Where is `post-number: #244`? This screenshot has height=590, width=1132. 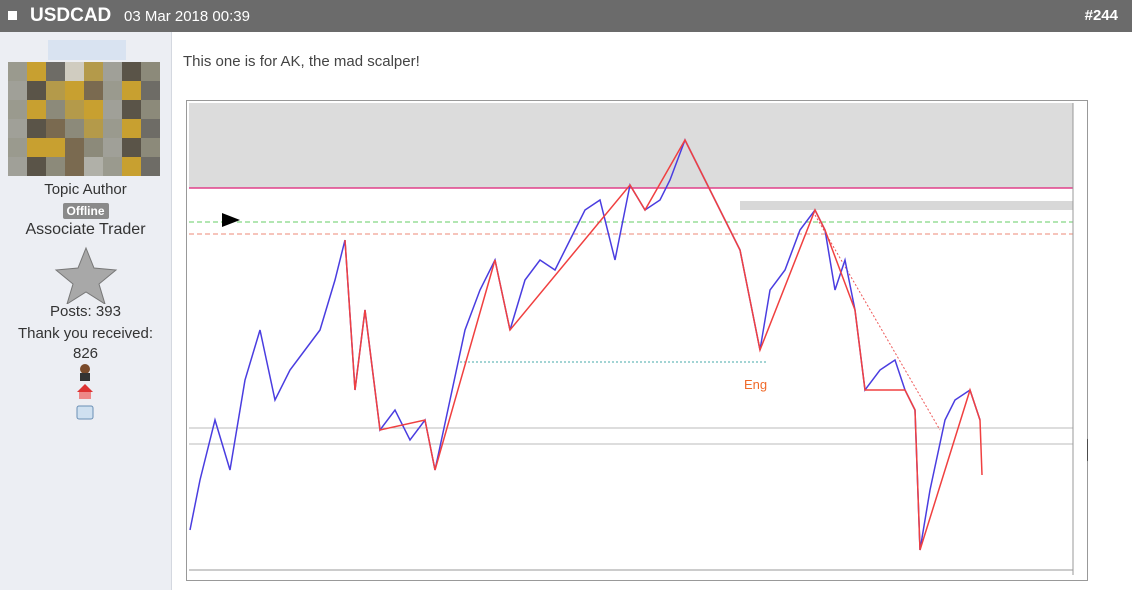 post-number: #244 is located at coordinates (1101, 15).